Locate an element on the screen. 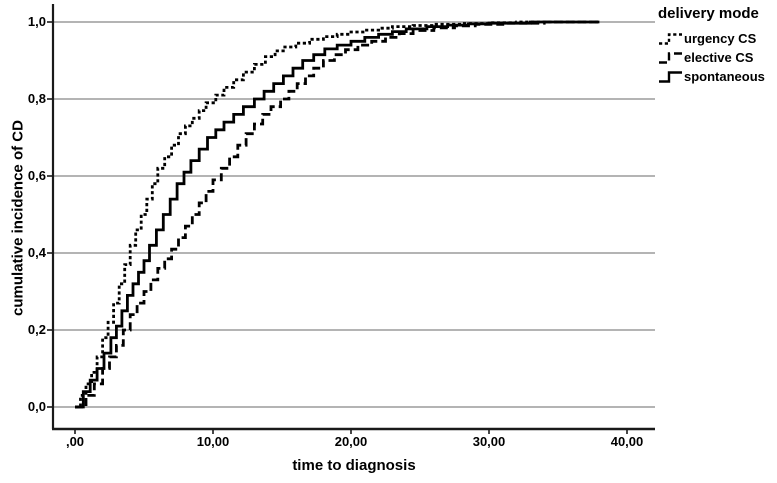 The width and height of the screenshot is (777, 483). legend-item-urgency-cs: urgency CS is located at coordinates (717, 38).